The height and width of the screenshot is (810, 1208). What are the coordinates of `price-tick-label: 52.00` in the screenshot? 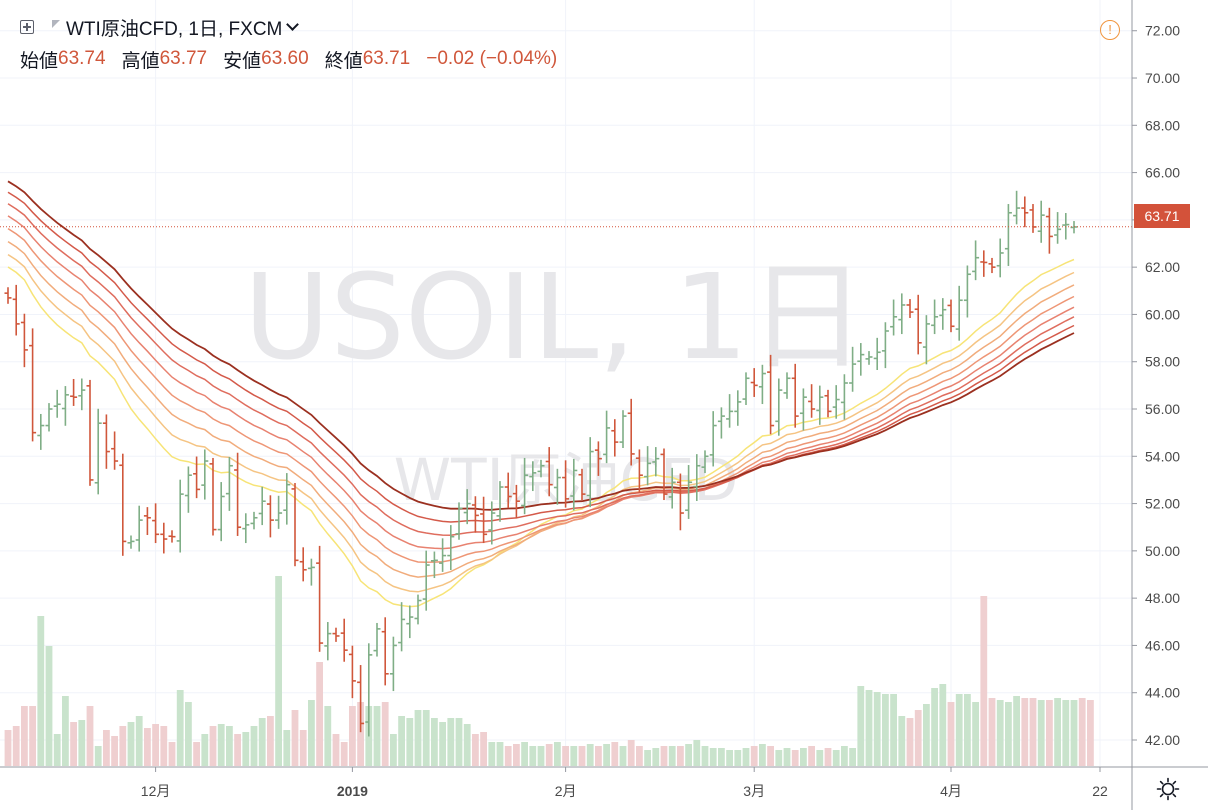 It's located at (1162, 504).